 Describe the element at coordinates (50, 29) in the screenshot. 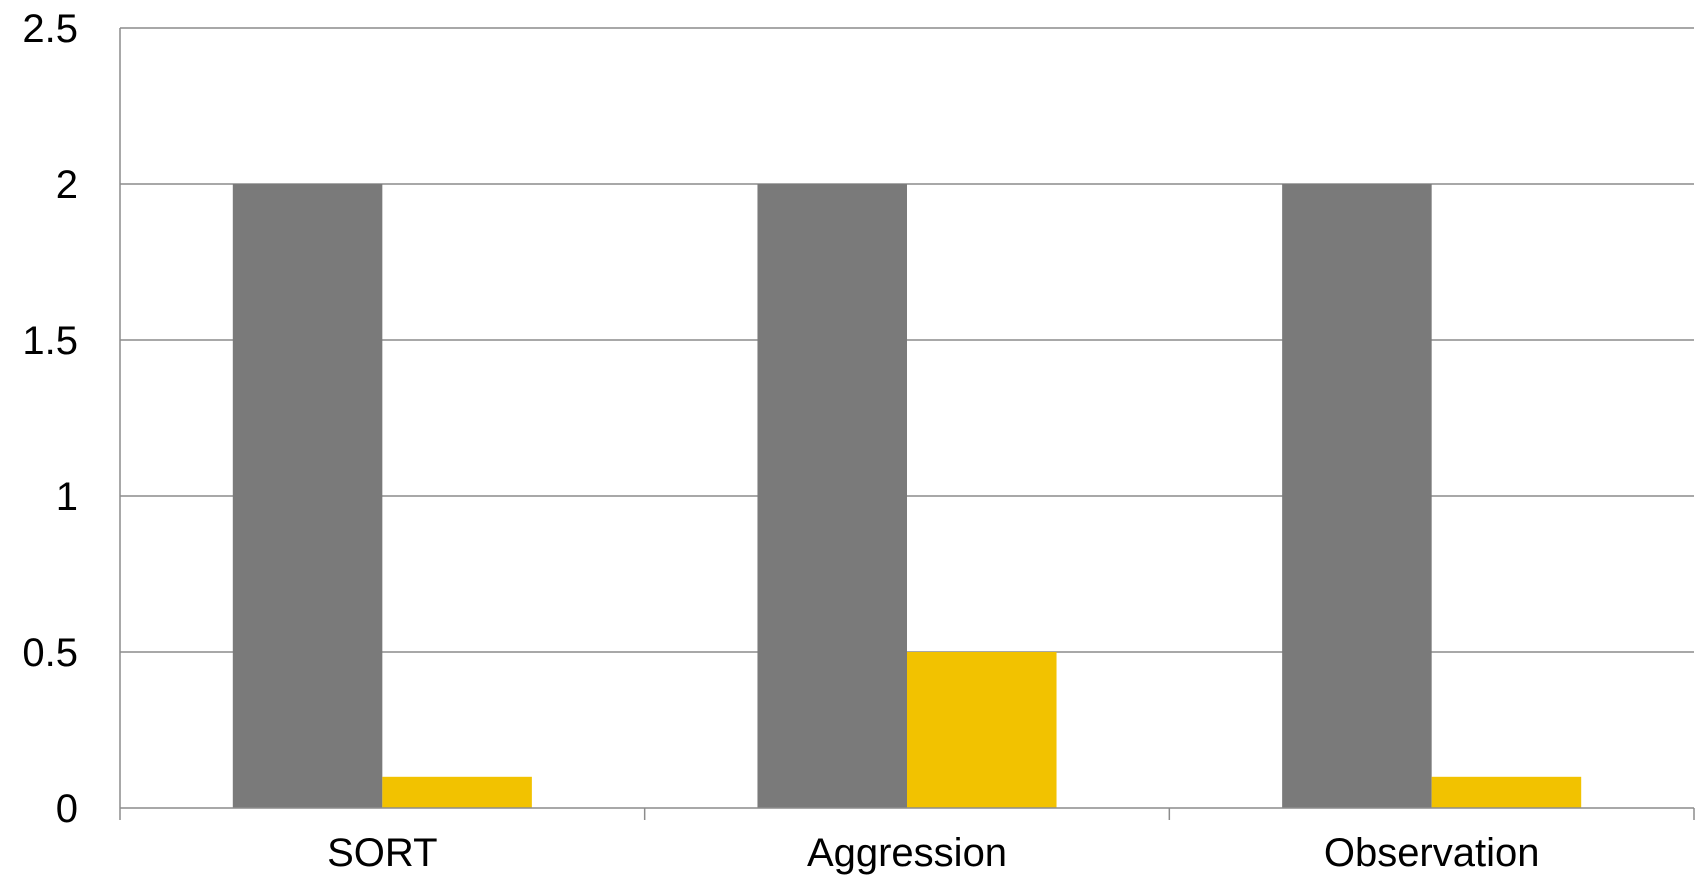

I see `y-tick-label: 2.5` at that location.